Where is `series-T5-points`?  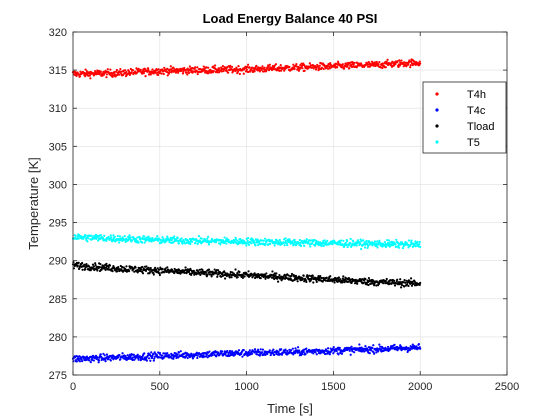
series-T5-points is located at coordinates (246, 242).